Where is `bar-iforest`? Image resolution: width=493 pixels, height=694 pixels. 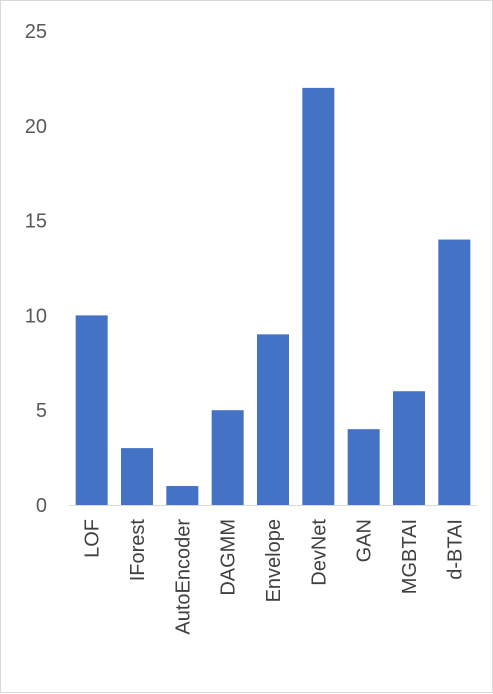
bar-iforest is located at coordinates (137, 476).